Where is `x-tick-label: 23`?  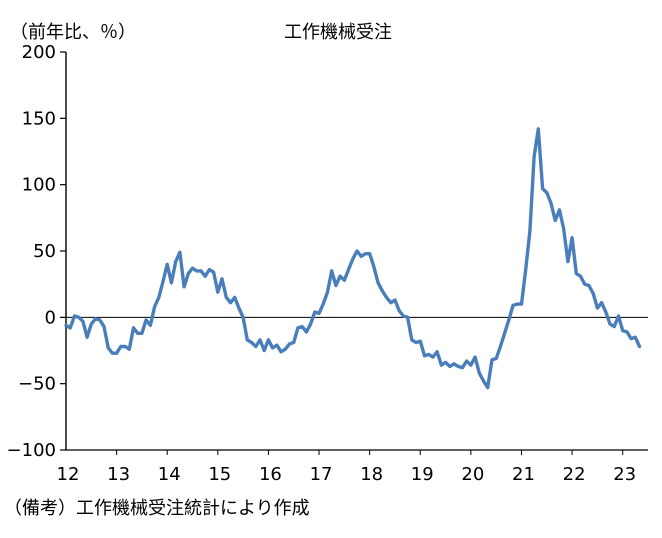 x-tick-label: 23 is located at coordinates (624, 474).